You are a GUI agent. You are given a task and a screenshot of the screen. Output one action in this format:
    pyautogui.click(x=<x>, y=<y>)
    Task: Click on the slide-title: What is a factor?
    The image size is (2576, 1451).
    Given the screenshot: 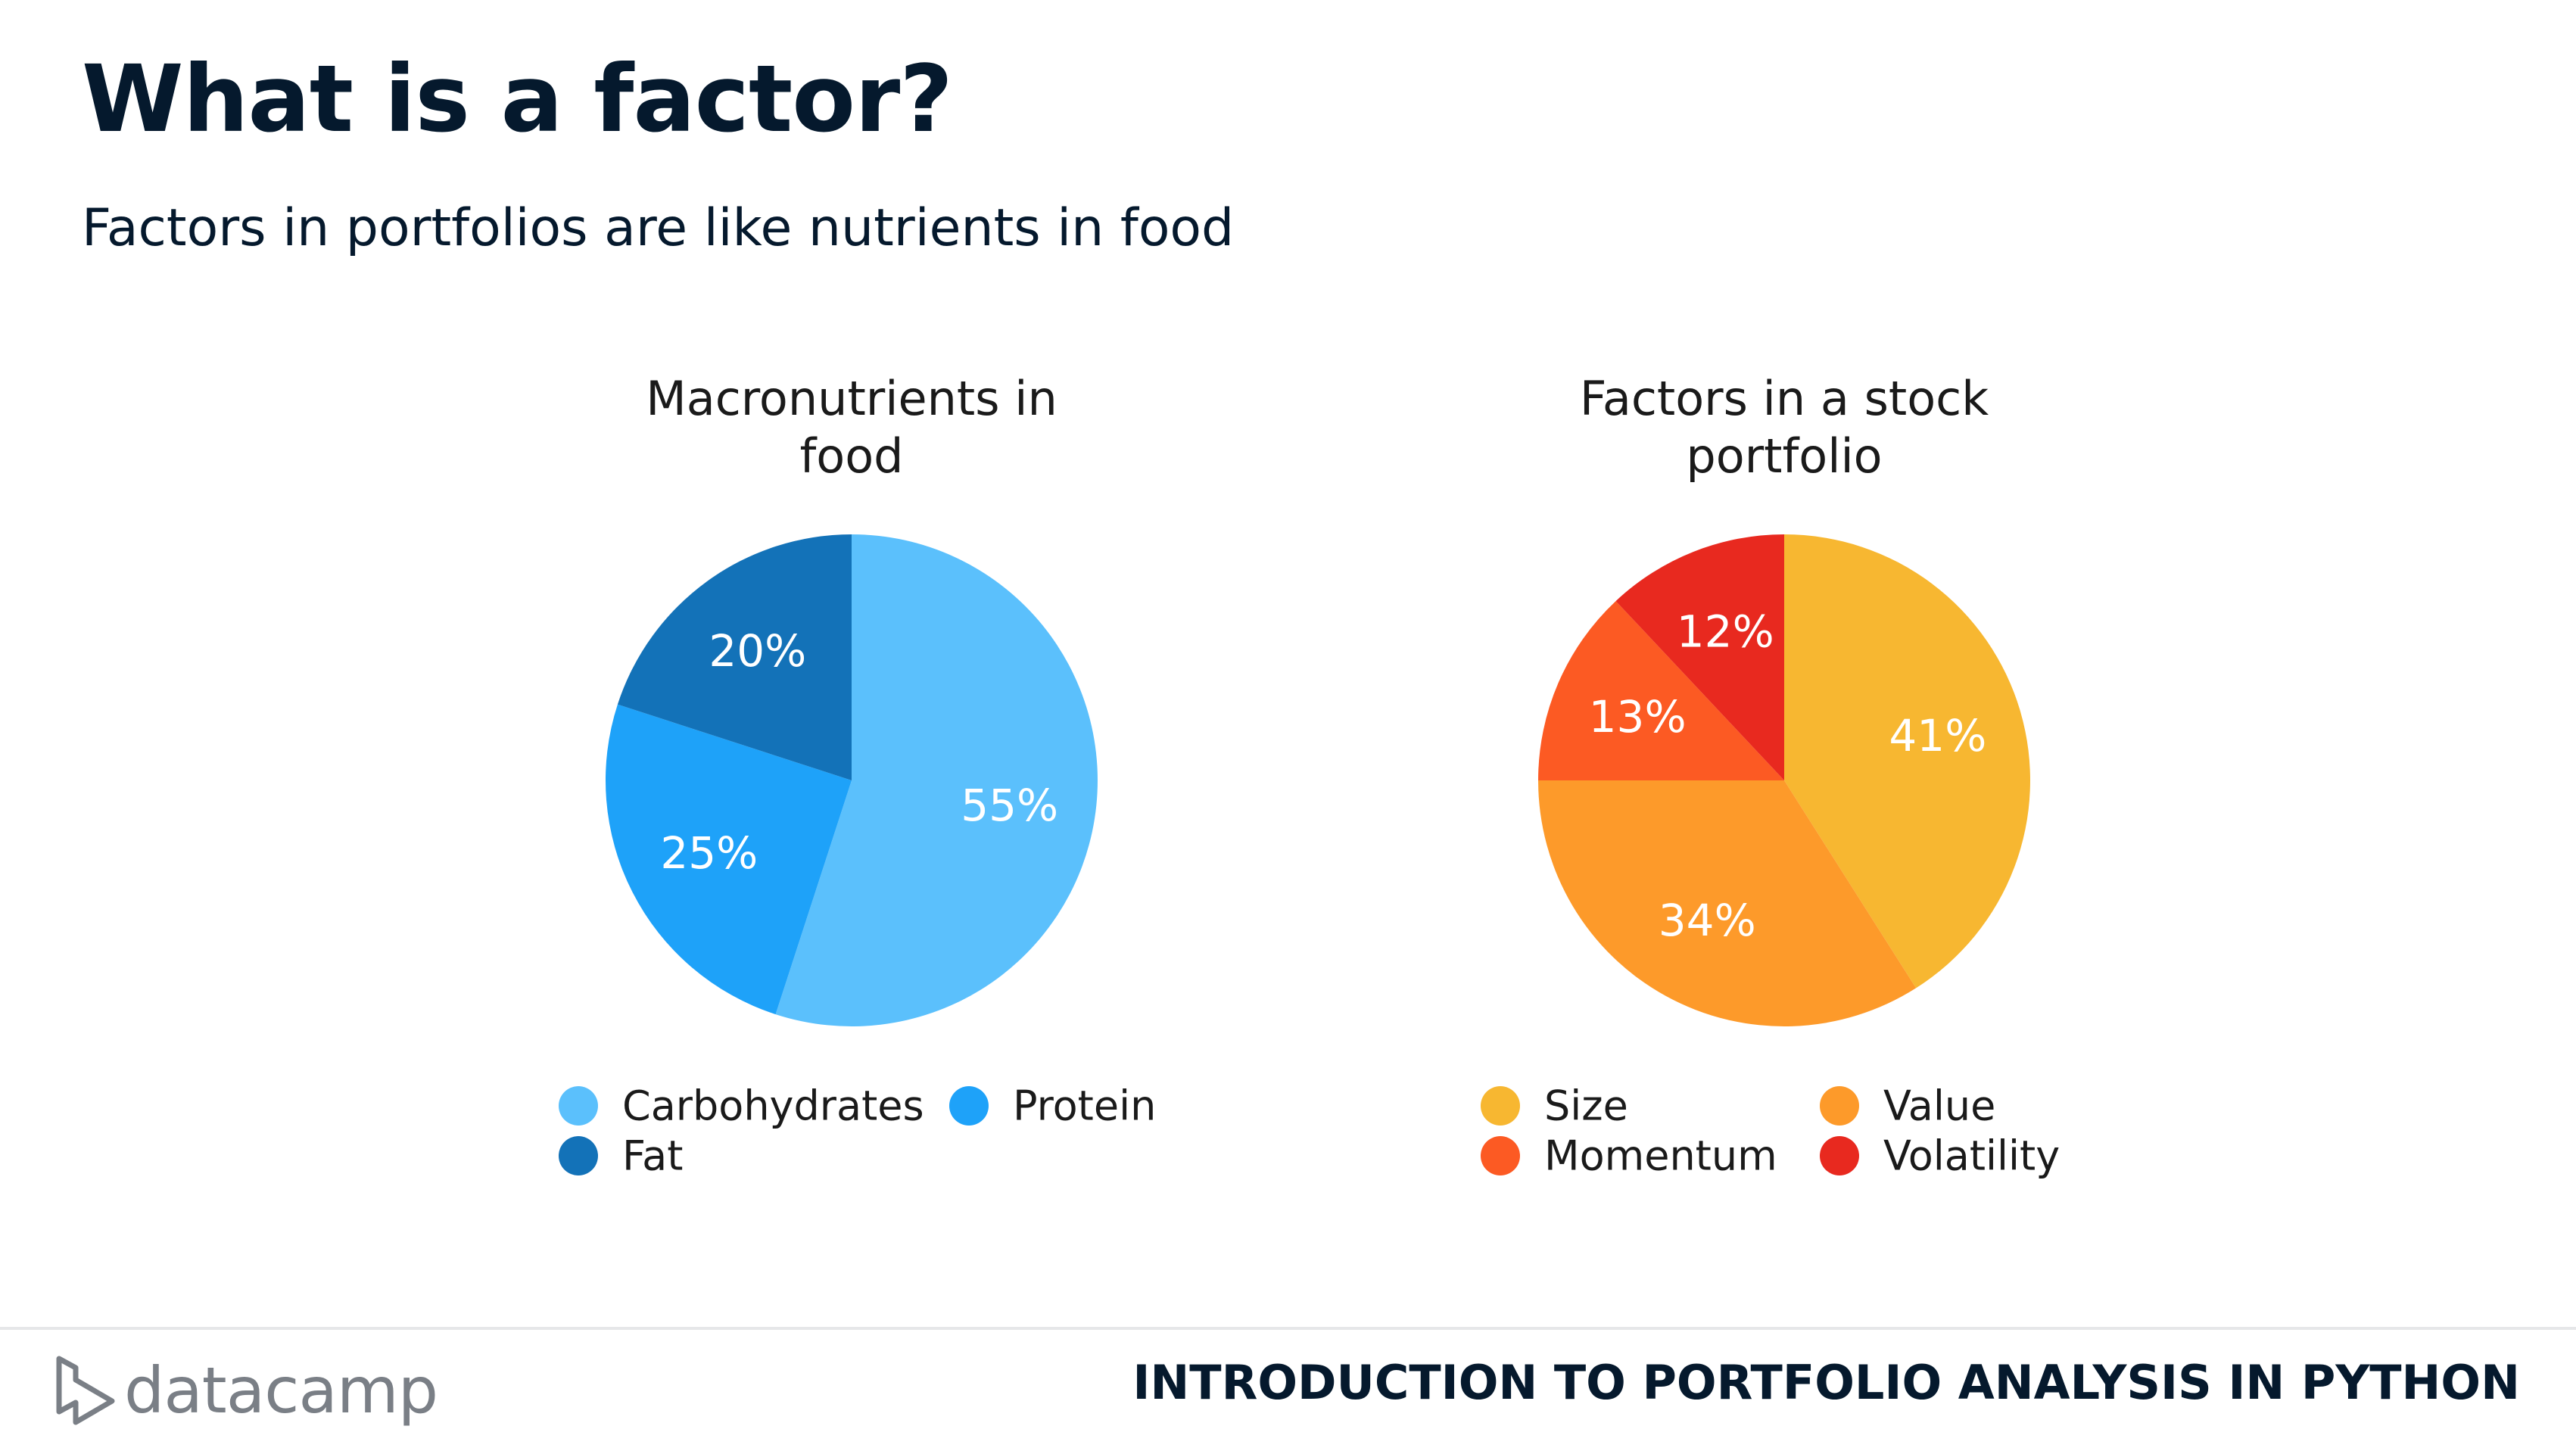 What is the action you would take?
    pyautogui.click(x=517, y=99)
    